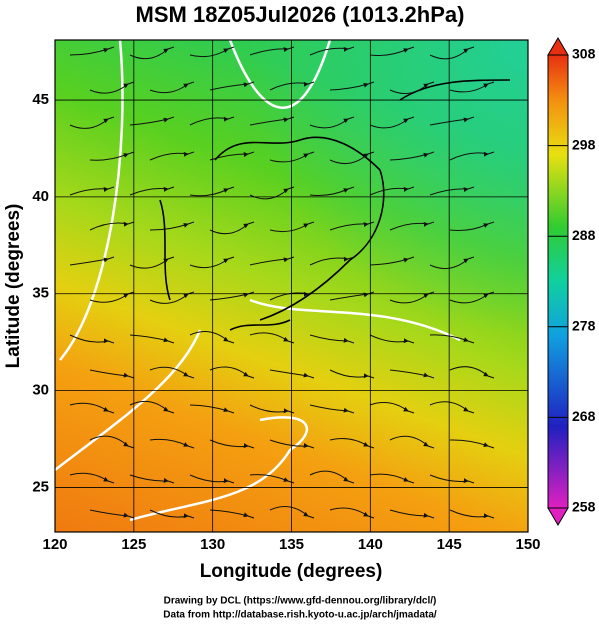 The image size is (599, 625). What do you see at coordinates (584, 326) in the screenshot?
I see `colorbar-tick-label: 278` at bounding box center [584, 326].